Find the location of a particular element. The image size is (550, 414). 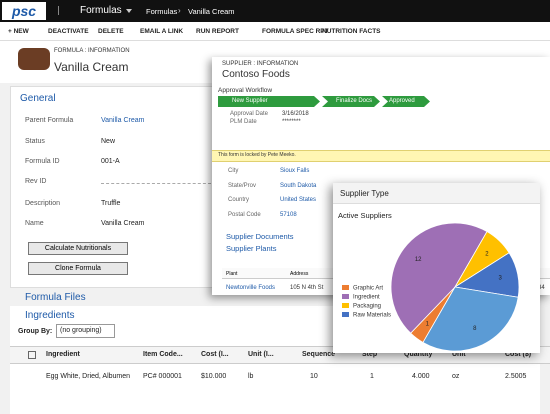

cell: oz is located at coordinates (456, 376).